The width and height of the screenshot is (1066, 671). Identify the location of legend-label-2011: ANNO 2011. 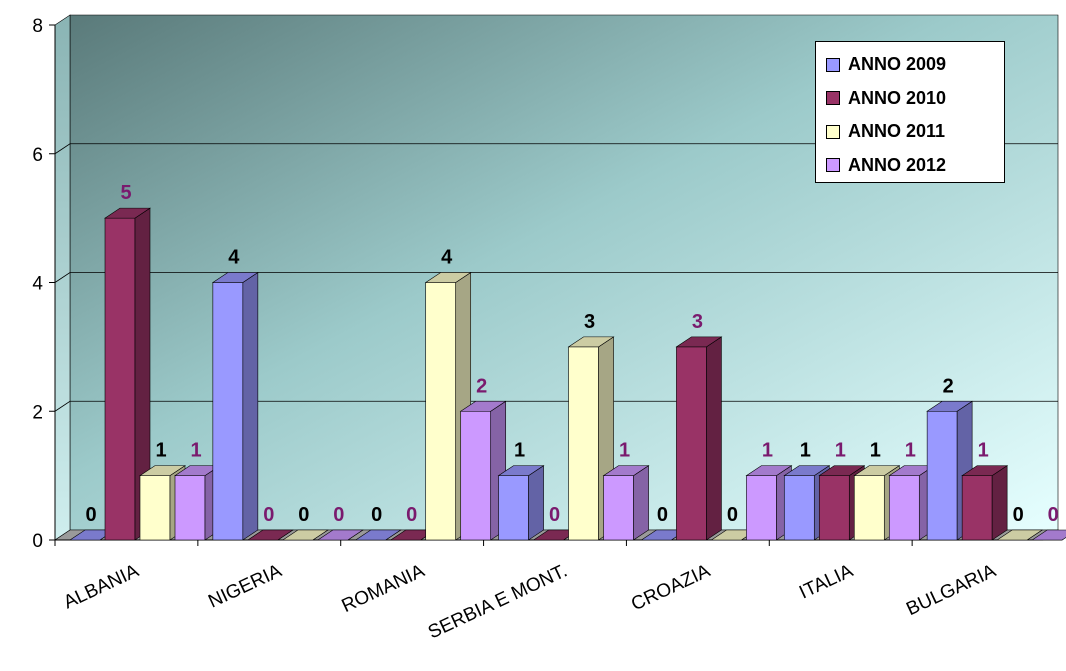
(897, 131).